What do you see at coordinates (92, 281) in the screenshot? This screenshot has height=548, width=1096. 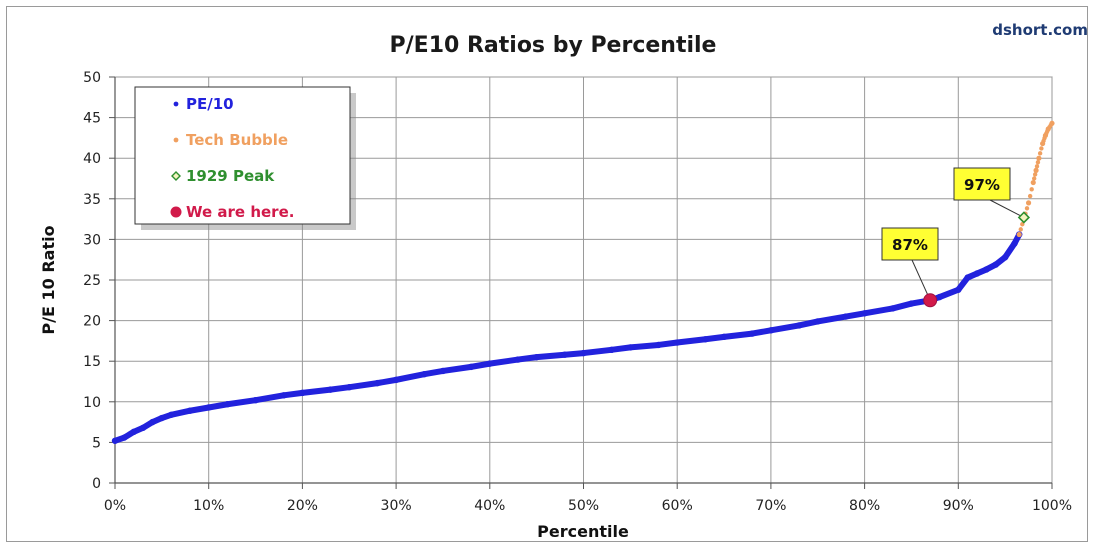 I see `y-tick-label: 25` at bounding box center [92, 281].